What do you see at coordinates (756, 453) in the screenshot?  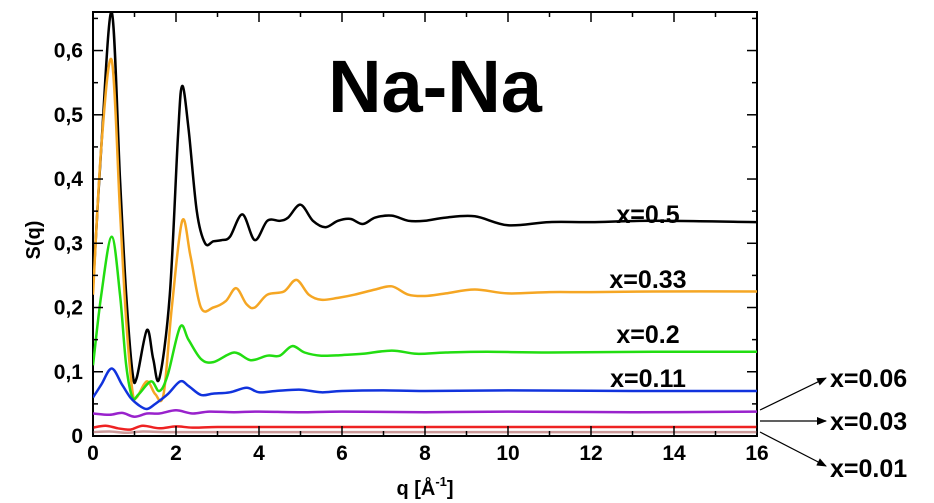 I see `x-tick-label: 16` at bounding box center [756, 453].